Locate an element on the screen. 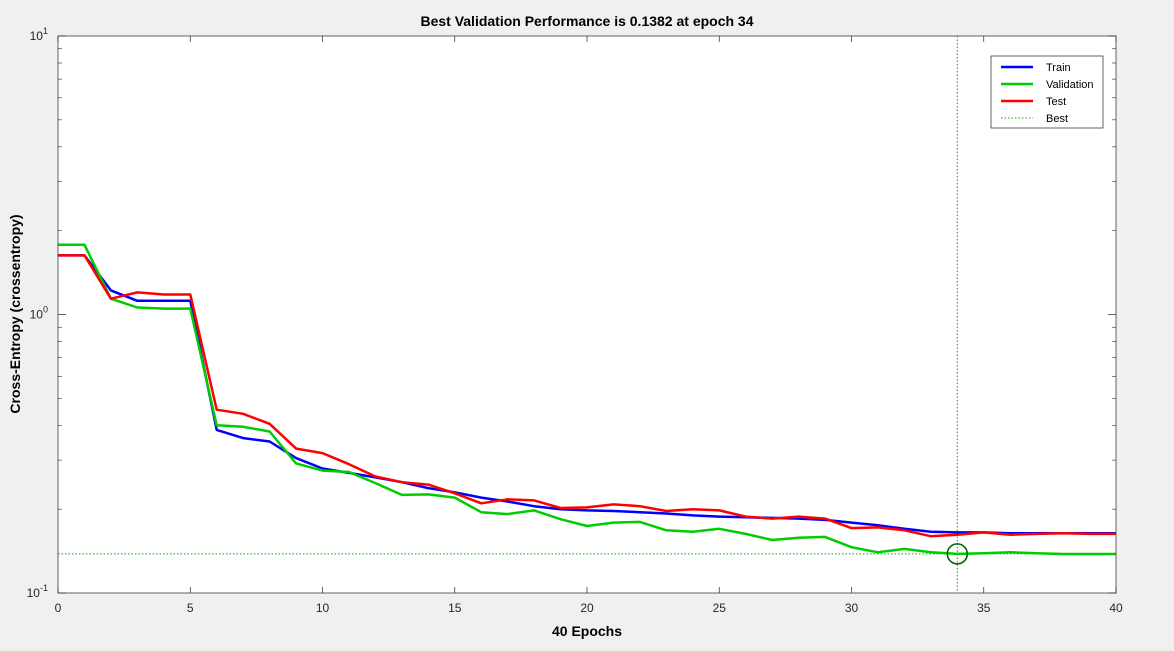 Image resolution: width=1174 pixels, height=651 pixels. legend-label-best: Best is located at coordinates (1057, 119).